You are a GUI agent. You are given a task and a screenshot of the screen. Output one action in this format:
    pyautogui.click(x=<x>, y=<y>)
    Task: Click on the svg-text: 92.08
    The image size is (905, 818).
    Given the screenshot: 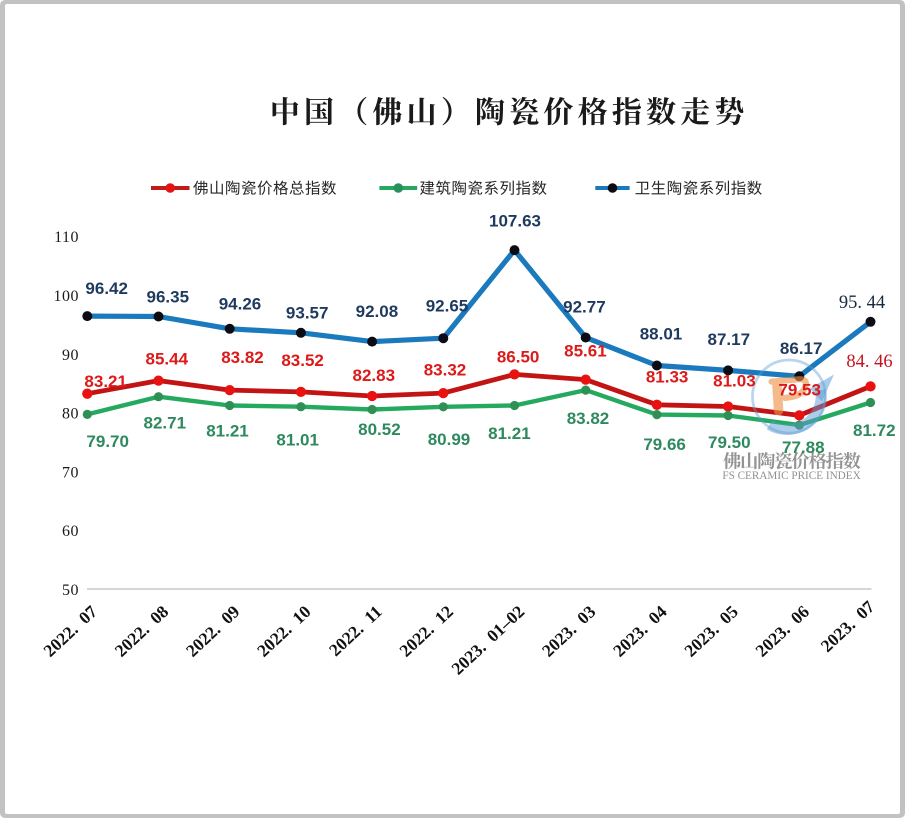 What is the action you would take?
    pyautogui.click(x=377, y=311)
    